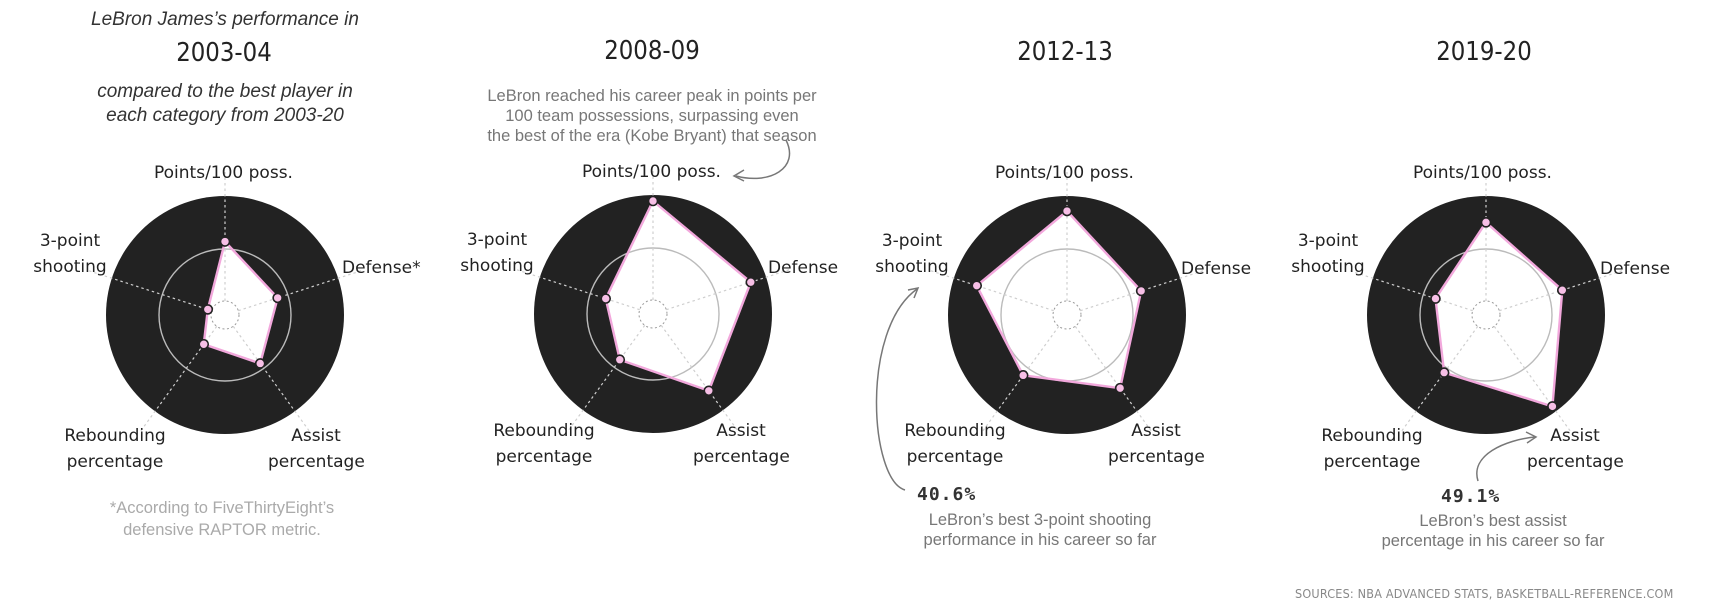  Describe the element at coordinates (225, 19) in the screenshot. I see `intro-line-1: LeBron James’s performance in` at that location.